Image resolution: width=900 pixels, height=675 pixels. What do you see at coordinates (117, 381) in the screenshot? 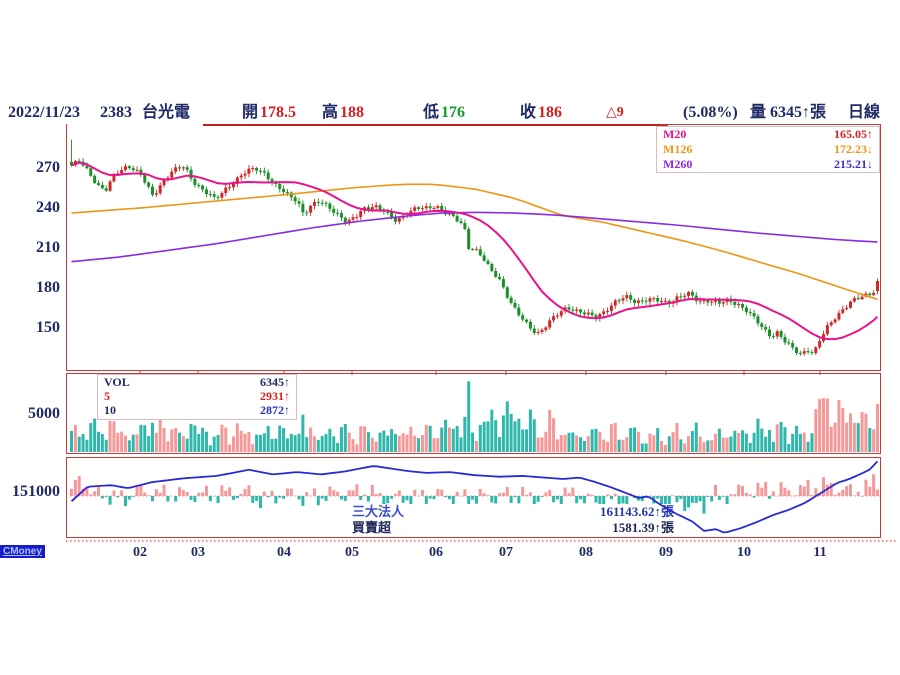
I see `vol-label: VOL` at bounding box center [117, 381].